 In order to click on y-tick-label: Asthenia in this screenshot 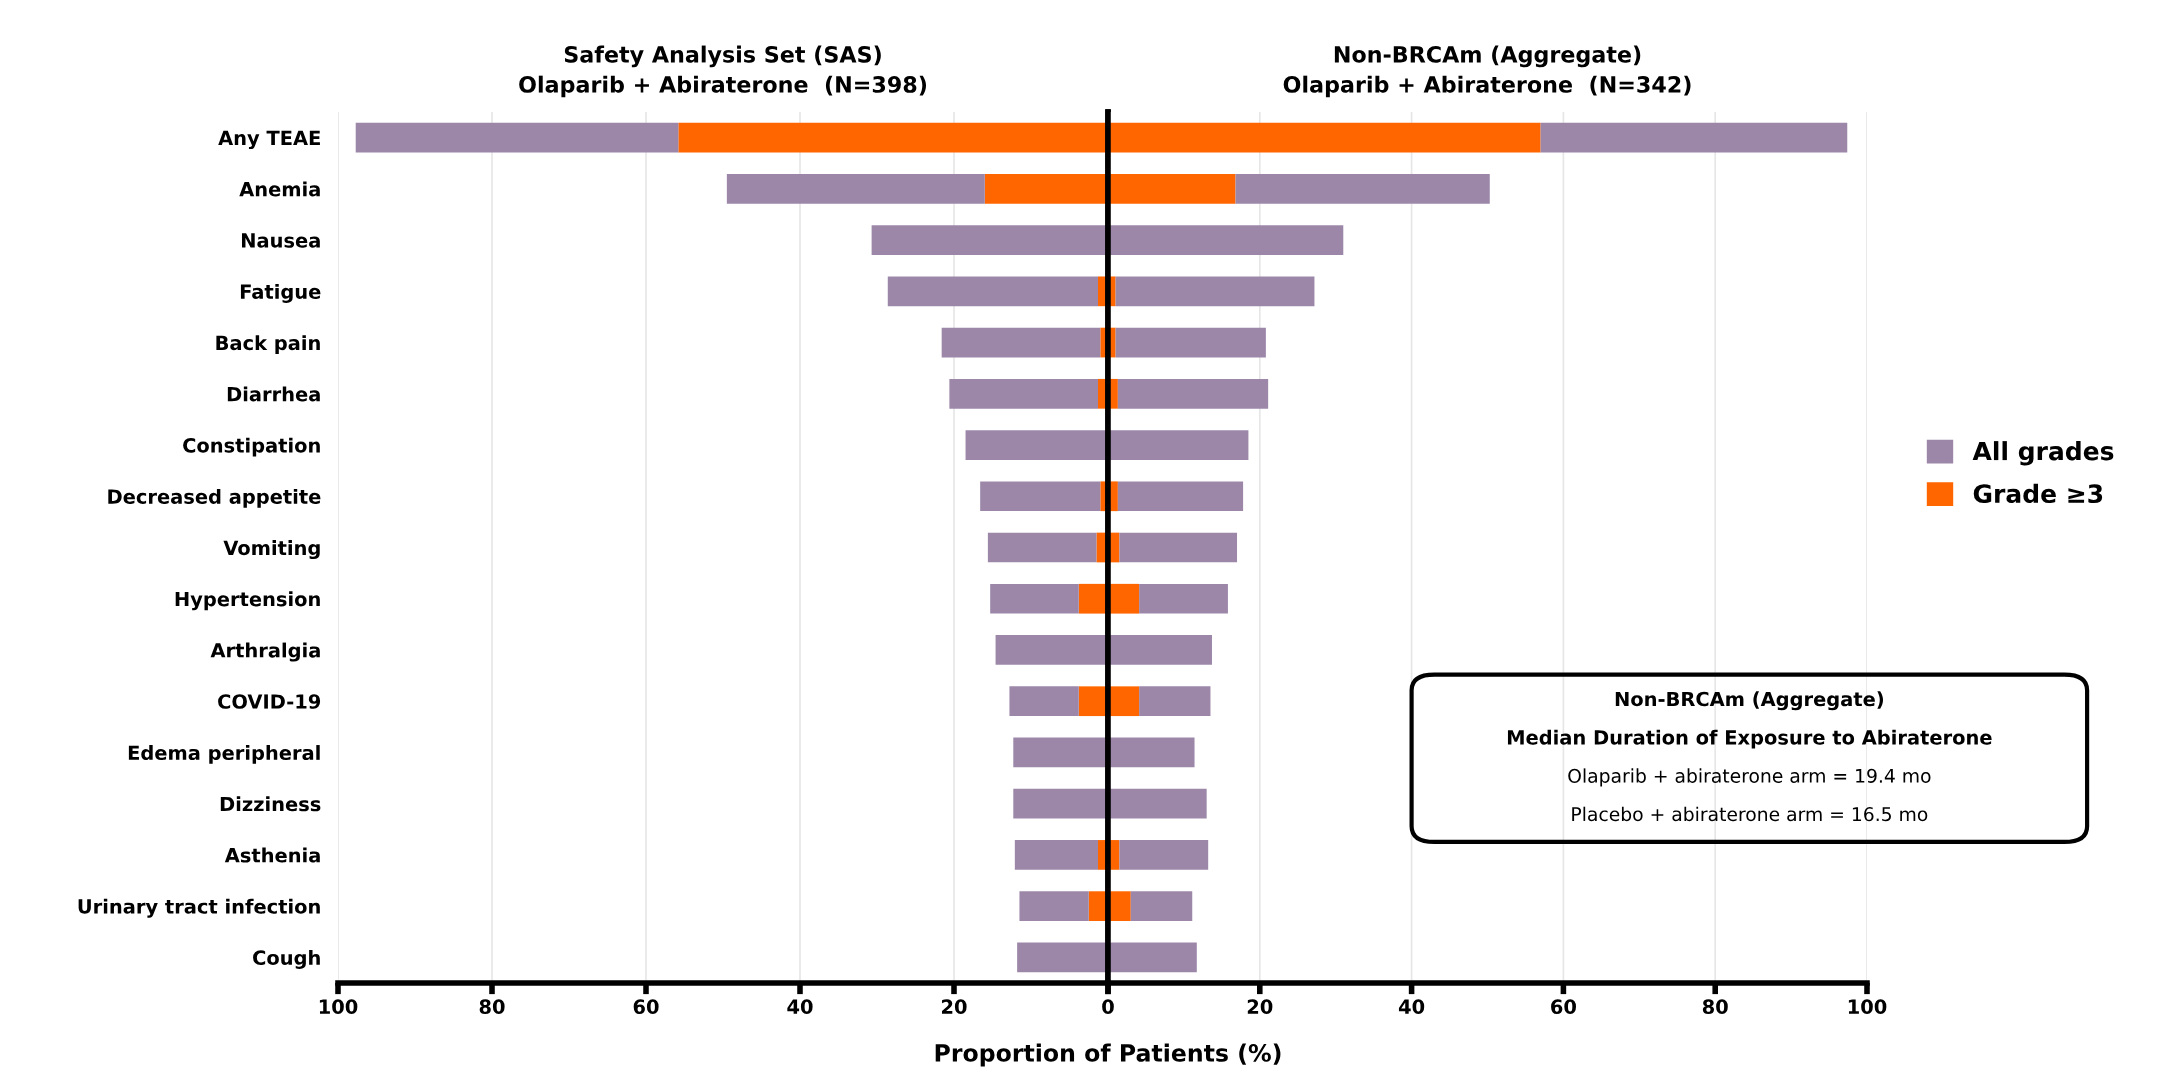, I will do `click(272, 855)`.